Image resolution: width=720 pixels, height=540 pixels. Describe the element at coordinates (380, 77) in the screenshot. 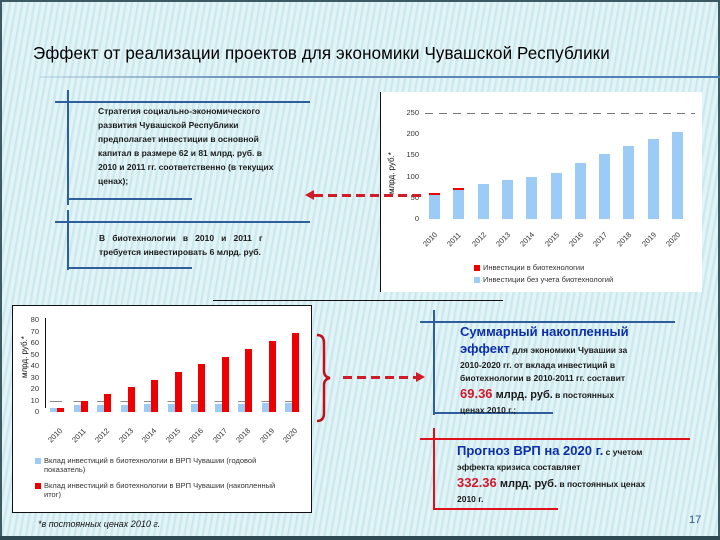

I see `title-underline` at that location.